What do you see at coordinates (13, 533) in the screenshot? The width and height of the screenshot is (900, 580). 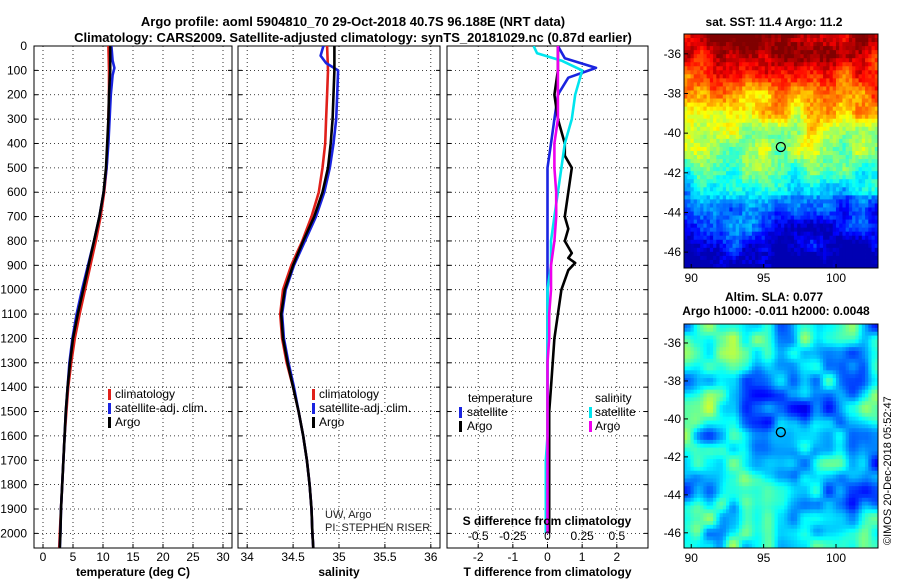 I see `depth-tick-label: 2000` at bounding box center [13, 533].